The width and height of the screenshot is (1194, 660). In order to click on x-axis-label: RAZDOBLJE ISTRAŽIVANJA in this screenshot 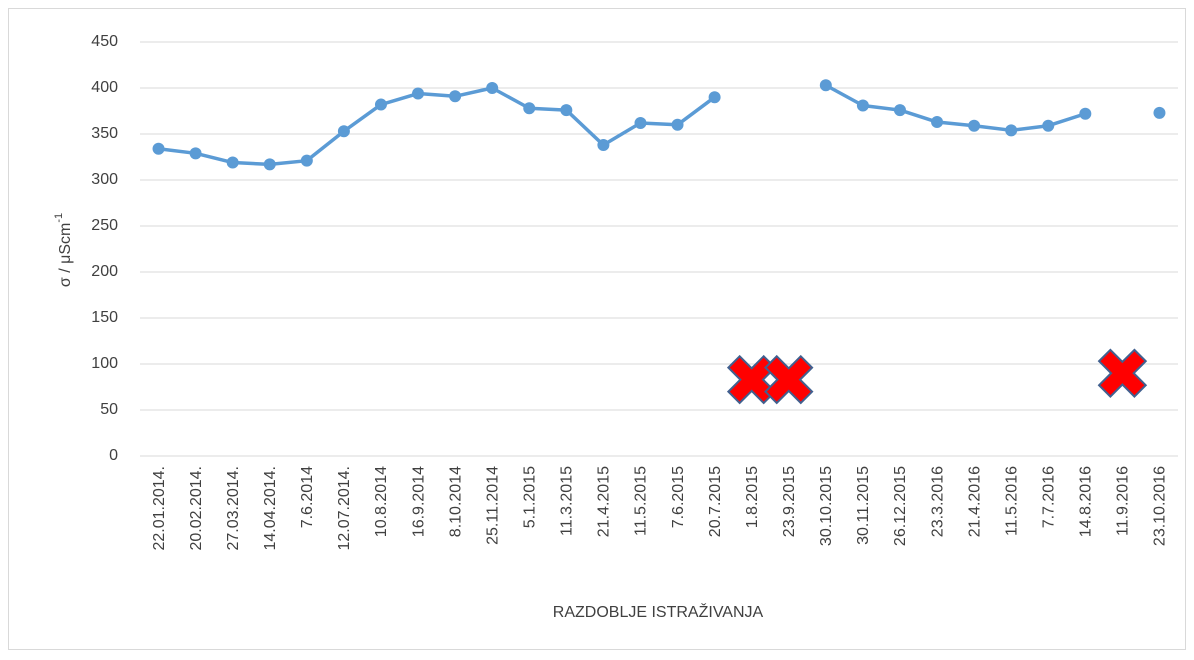, I will do `click(658, 611)`.